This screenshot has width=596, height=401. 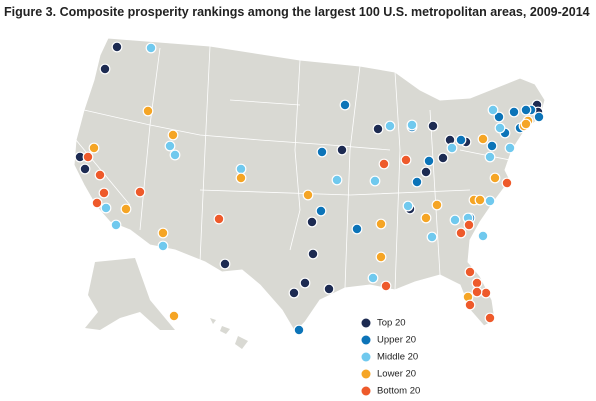 I want to click on legend: Top 20 Upper 20 Middle 20 Lower 20 Bottom 20, so click(x=390, y=357).